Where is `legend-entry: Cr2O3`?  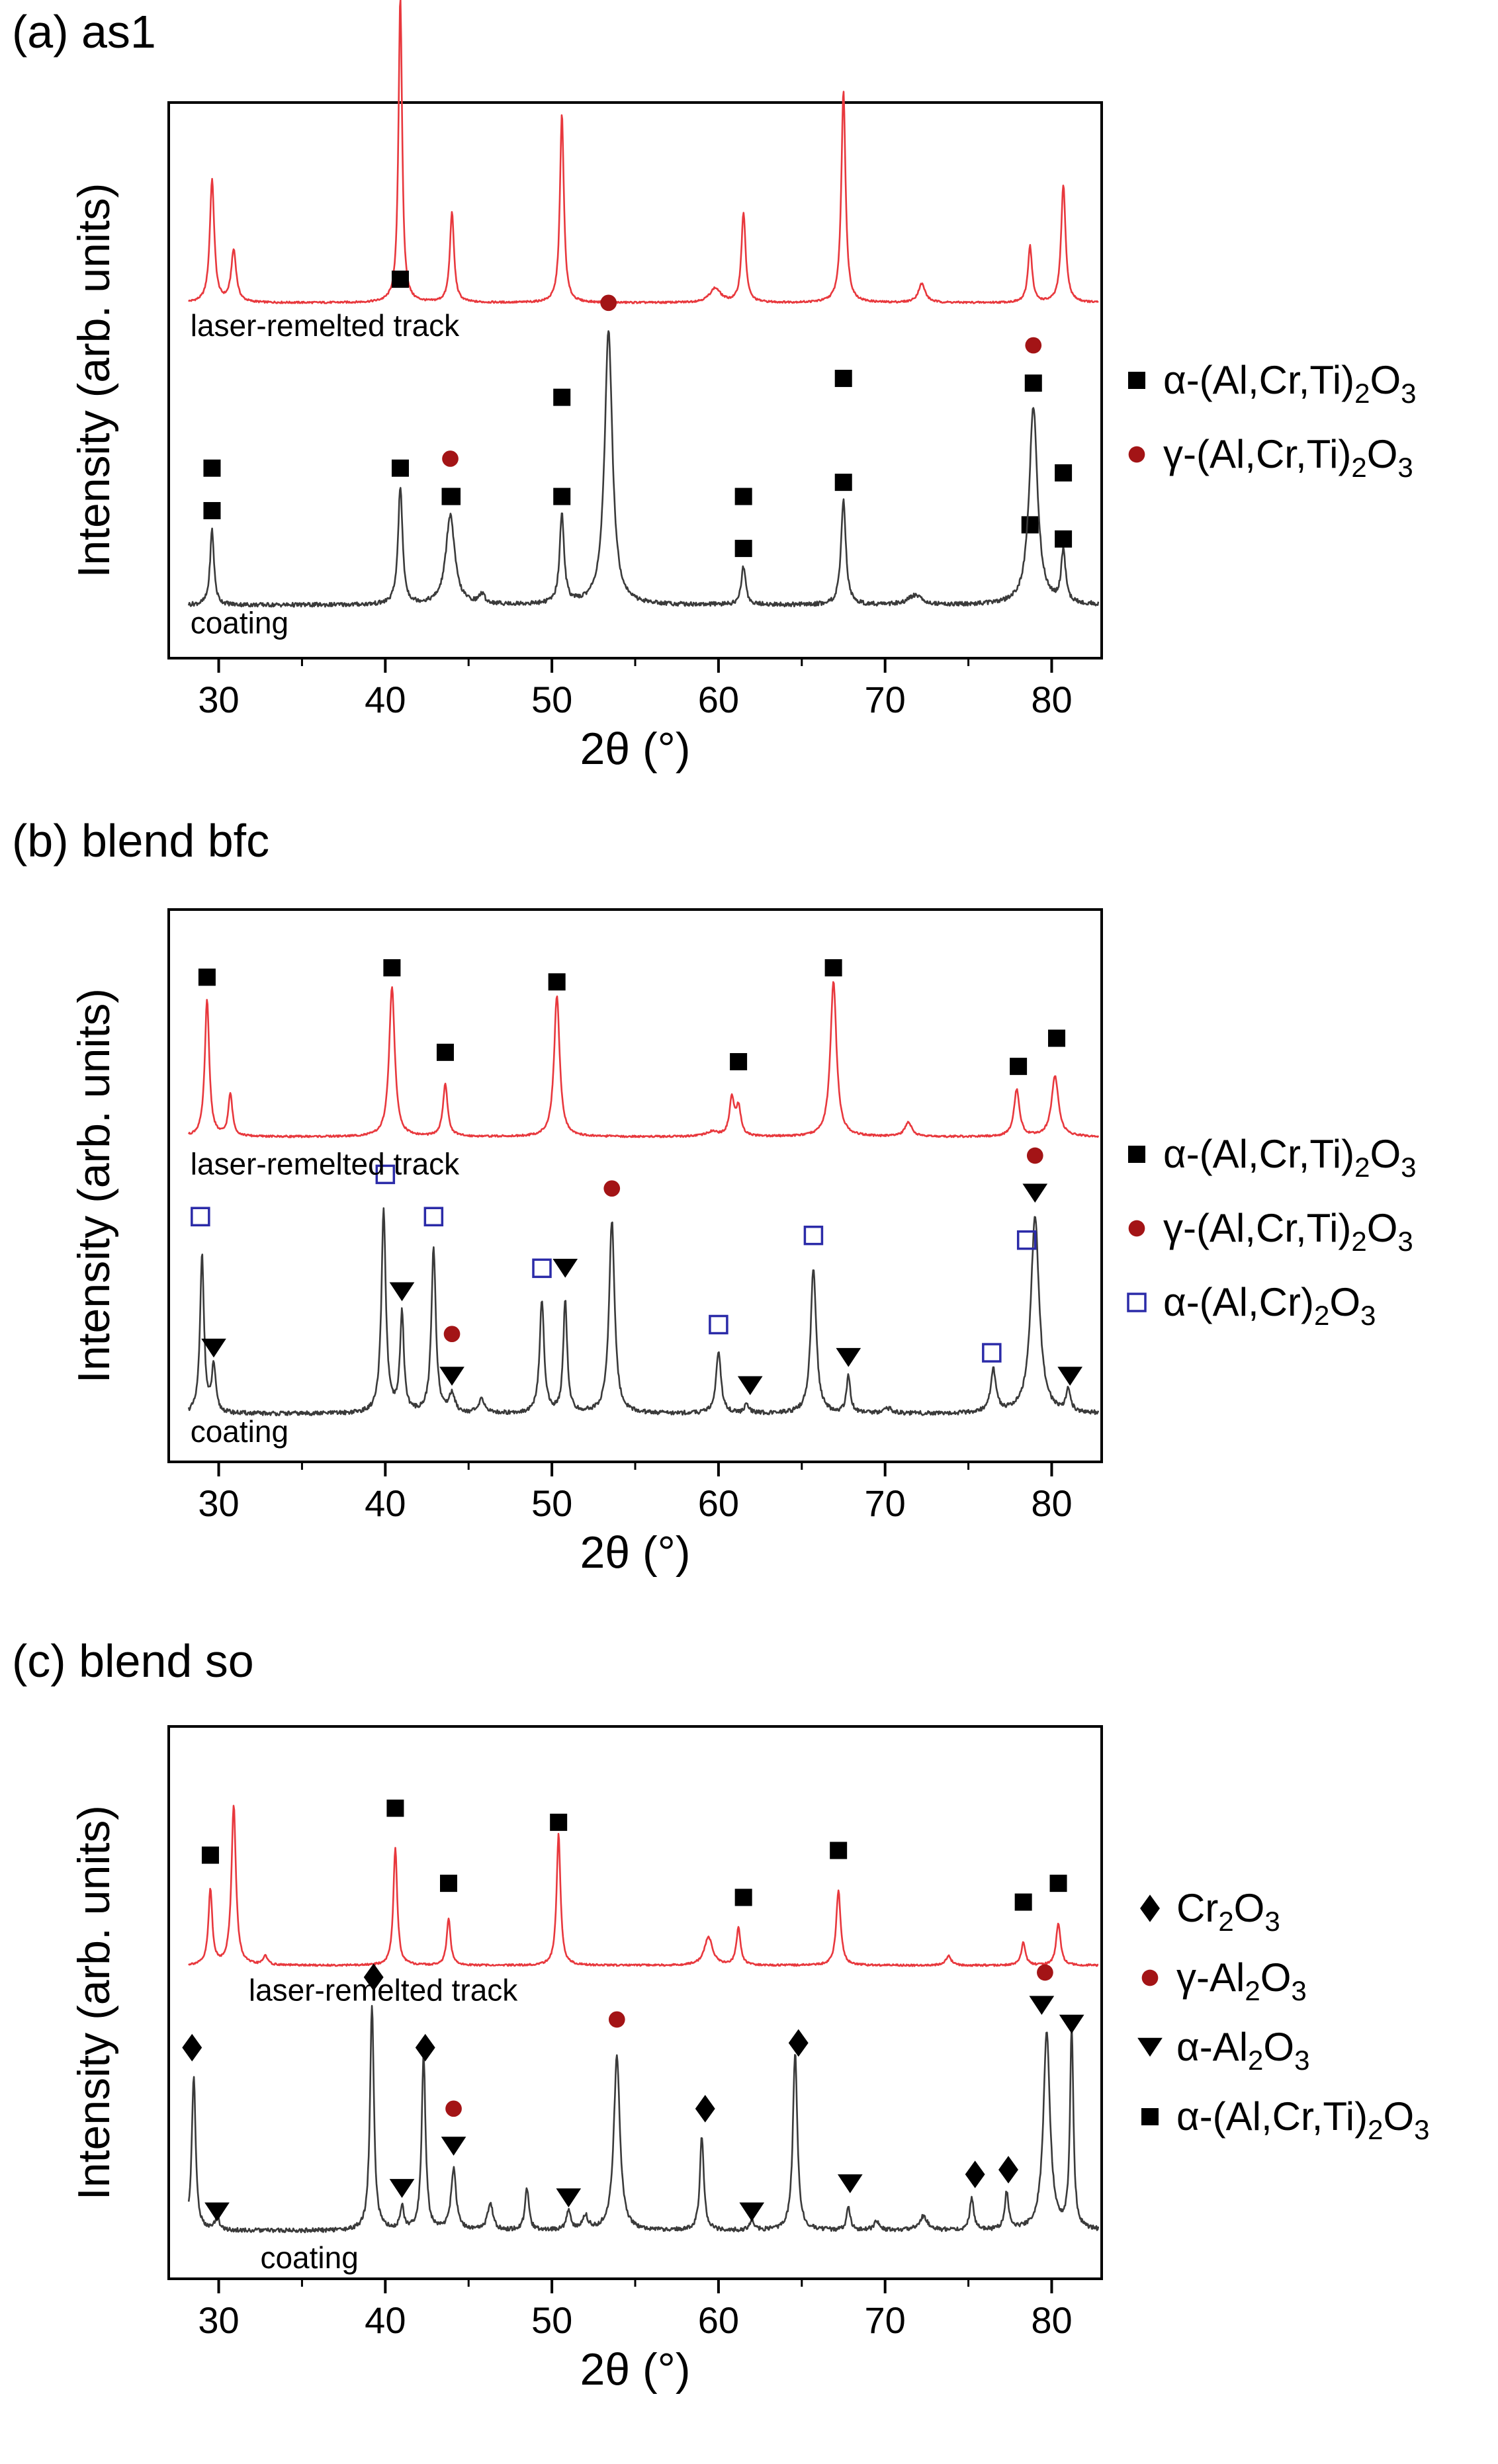
legend-entry: Cr2O3 is located at coordinates (1210, 1911).